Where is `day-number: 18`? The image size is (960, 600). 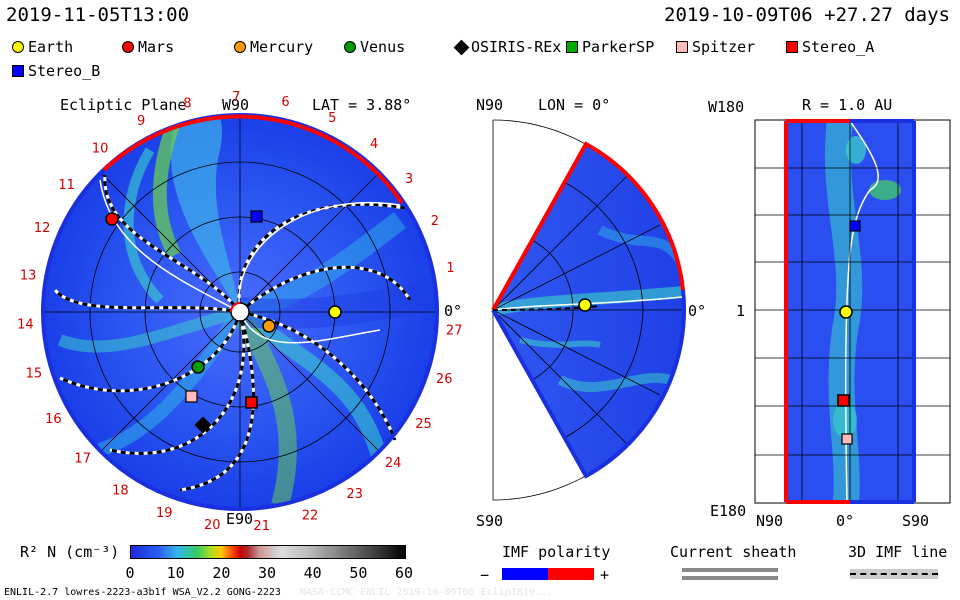
day-number: 18 is located at coordinates (120, 491).